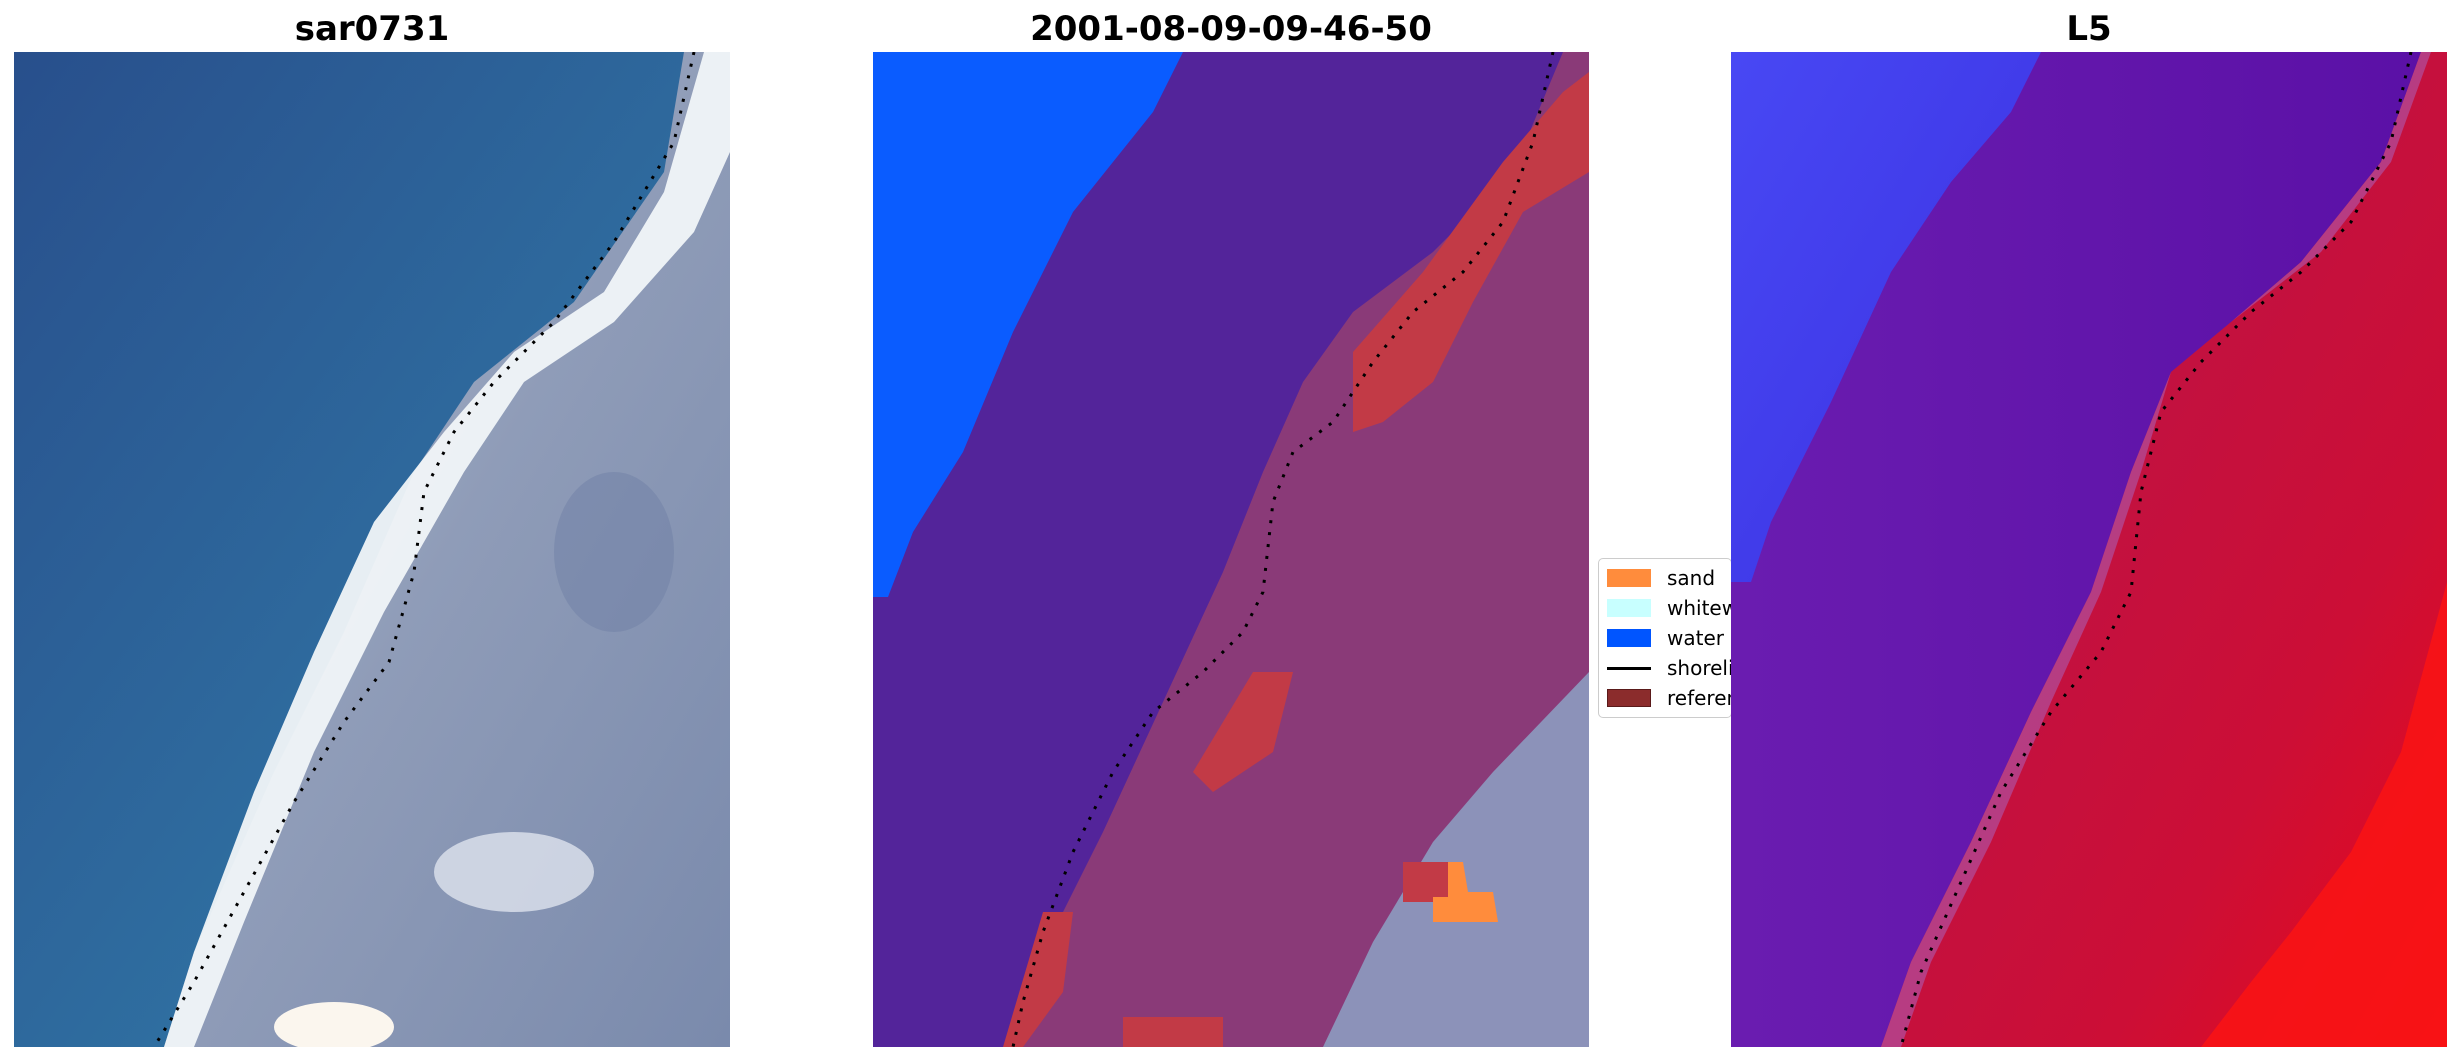 The height and width of the screenshot is (1062, 2460). I want to click on legend-label-shoreline: shoreline, so click(1699, 668).